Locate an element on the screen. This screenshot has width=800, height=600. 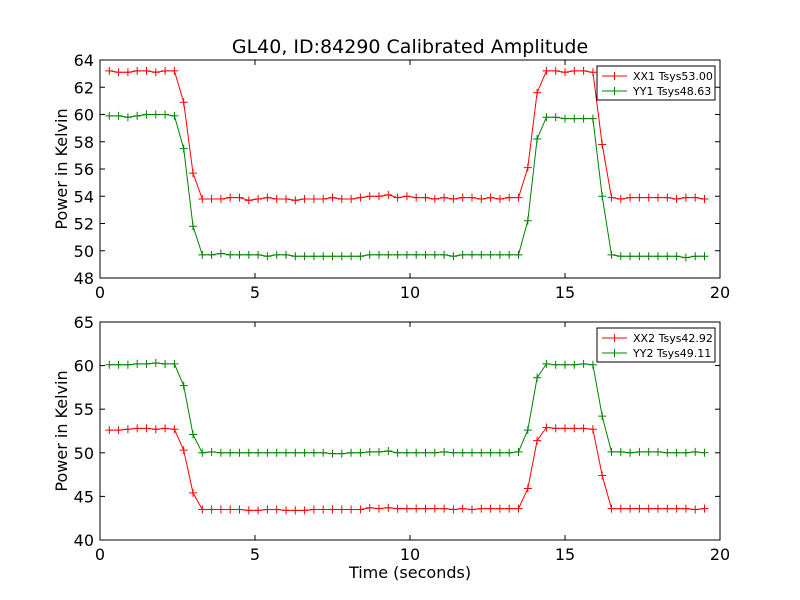
bottom-legend-label: YY2 Tsys49.11 is located at coordinates (671, 353).